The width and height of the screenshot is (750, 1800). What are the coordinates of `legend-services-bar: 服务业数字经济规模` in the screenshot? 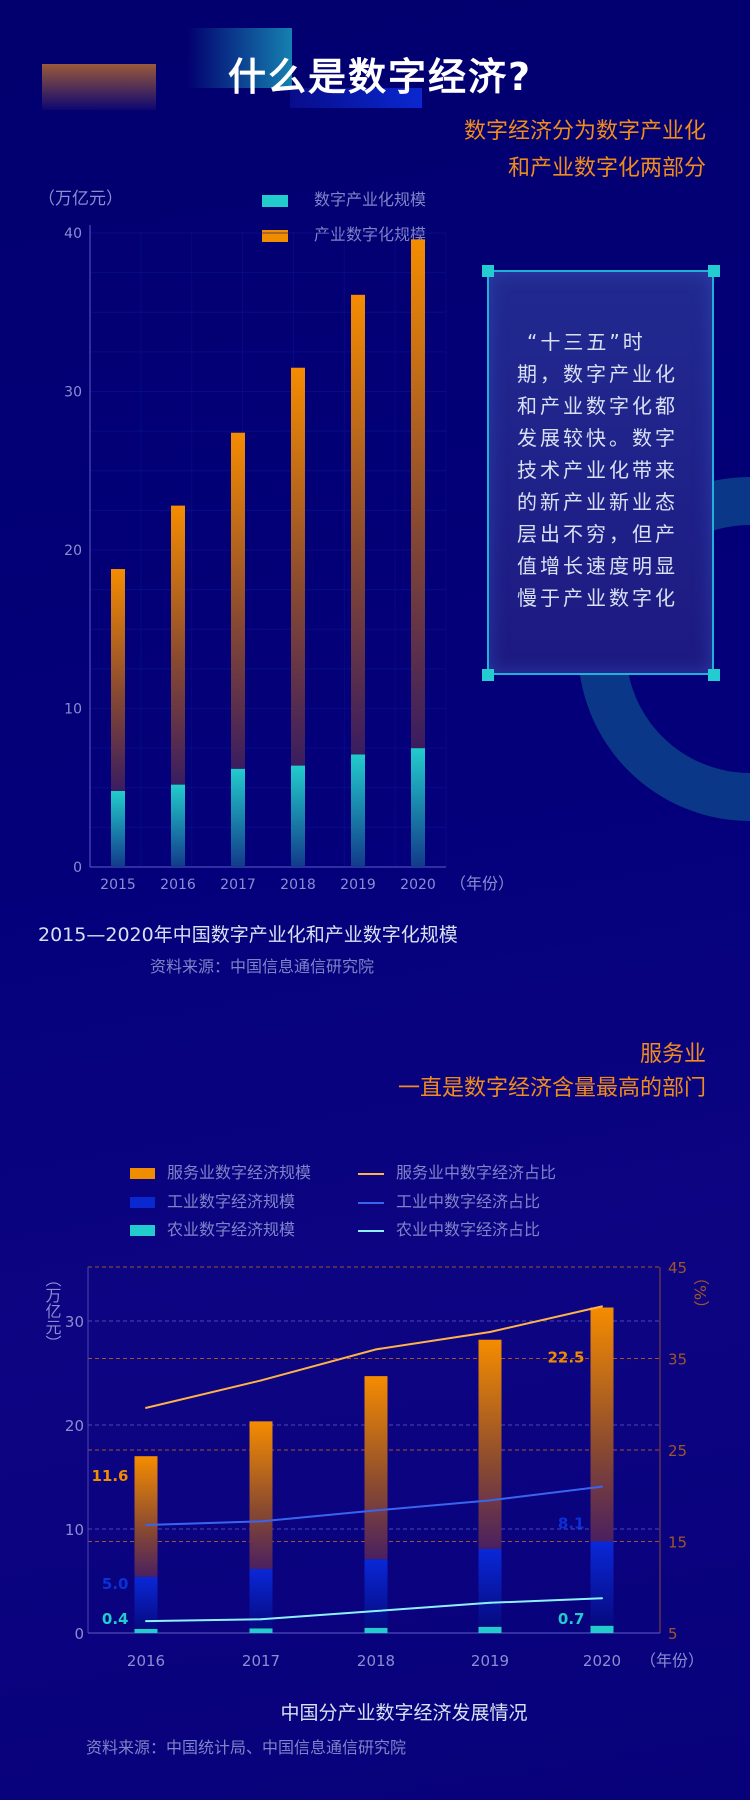 It's located at (220, 1171).